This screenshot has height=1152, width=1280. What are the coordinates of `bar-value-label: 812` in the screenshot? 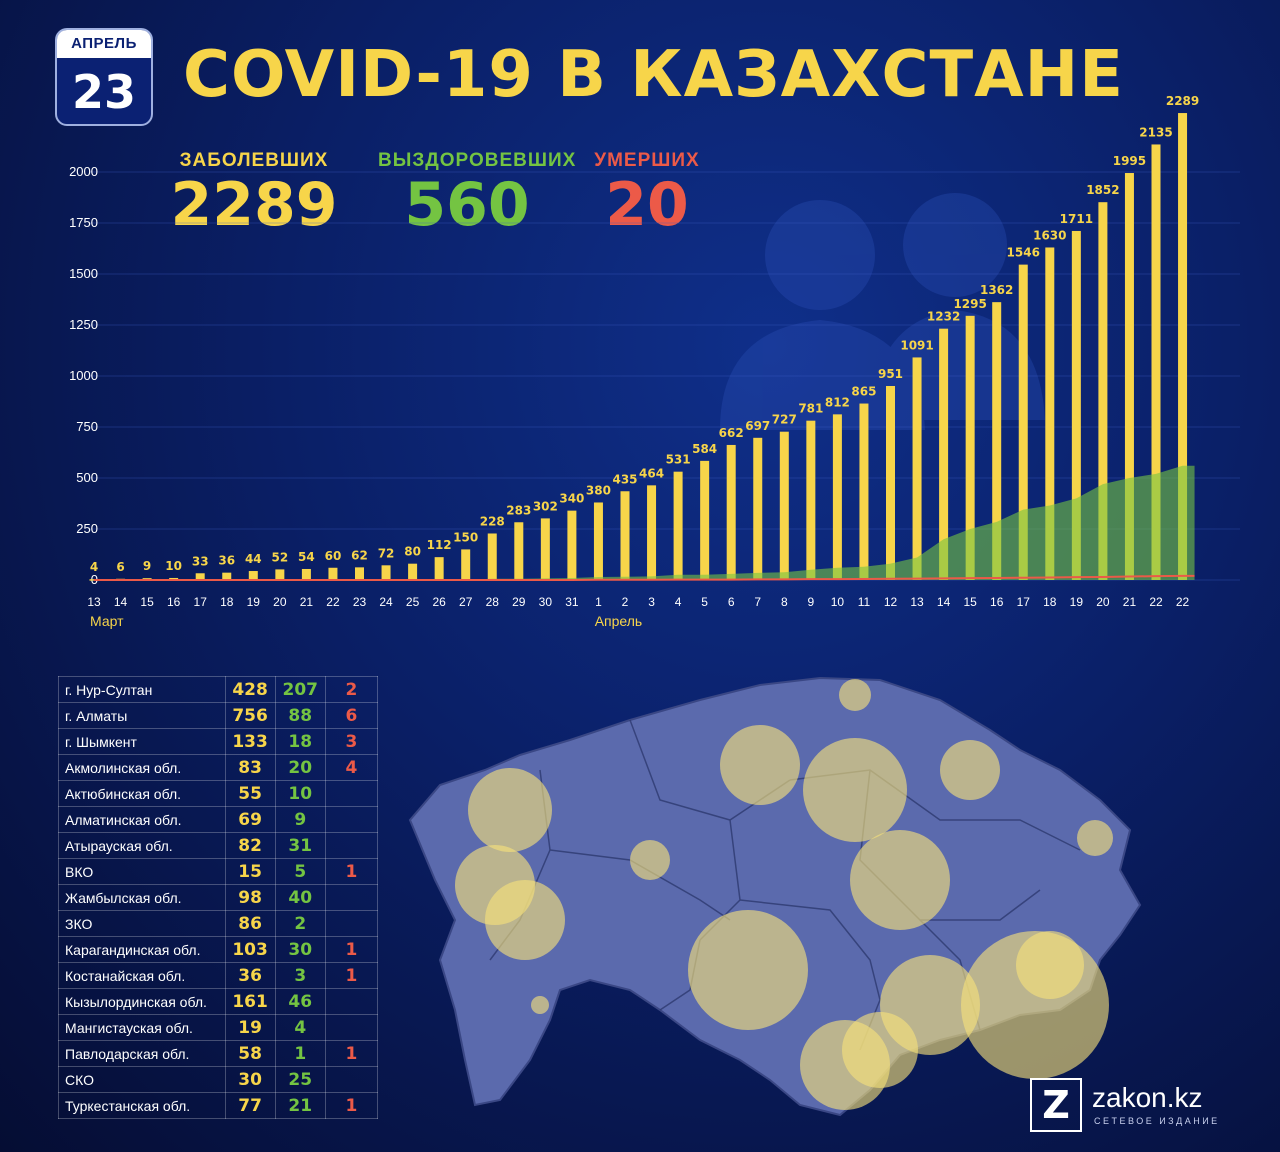 It's located at (837, 402).